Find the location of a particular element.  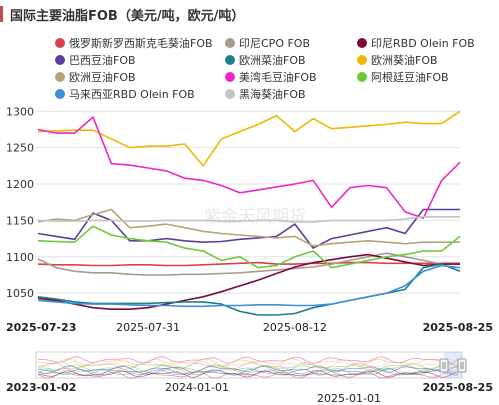

watermark-text: 紫金天风期货 is located at coordinates (255, 217).